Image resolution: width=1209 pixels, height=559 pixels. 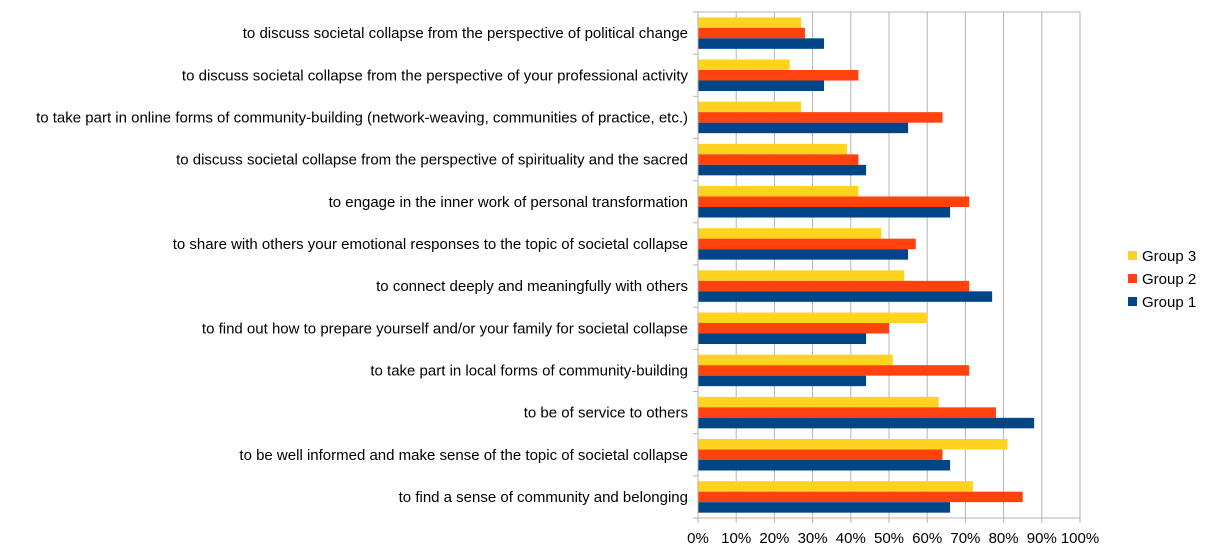 I want to click on x-tick-label: 60%, so click(x=927, y=538).